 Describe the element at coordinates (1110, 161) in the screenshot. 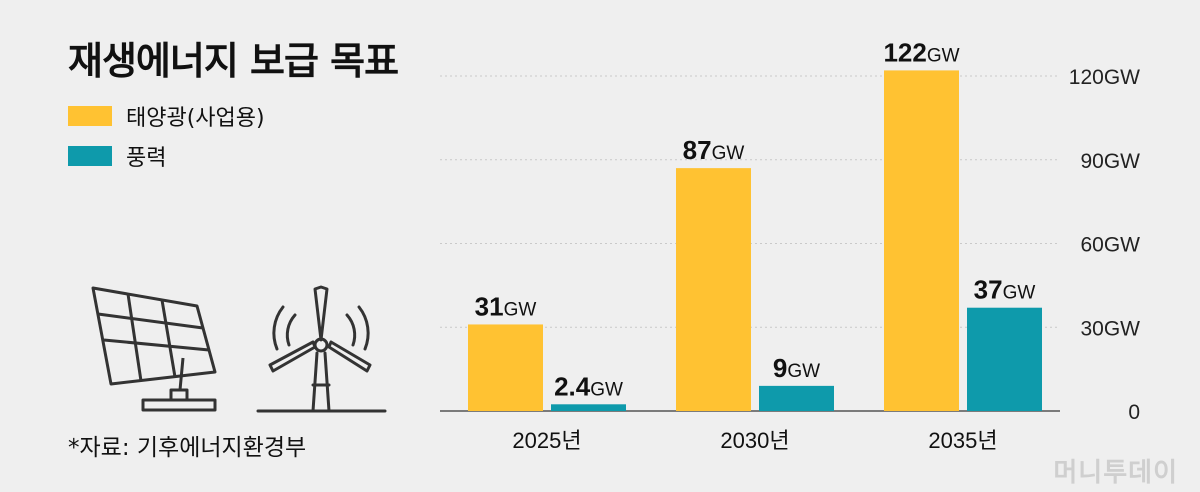

I see `y-tick-label: 90GW` at that location.